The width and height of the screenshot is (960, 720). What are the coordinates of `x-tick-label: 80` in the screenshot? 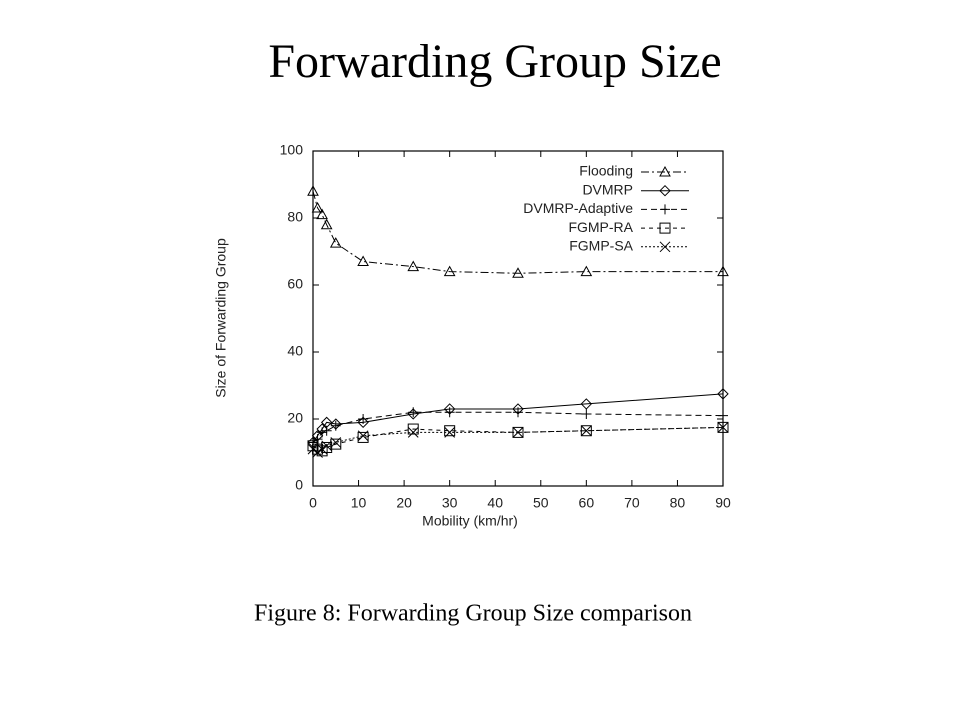 It's located at (678, 503).